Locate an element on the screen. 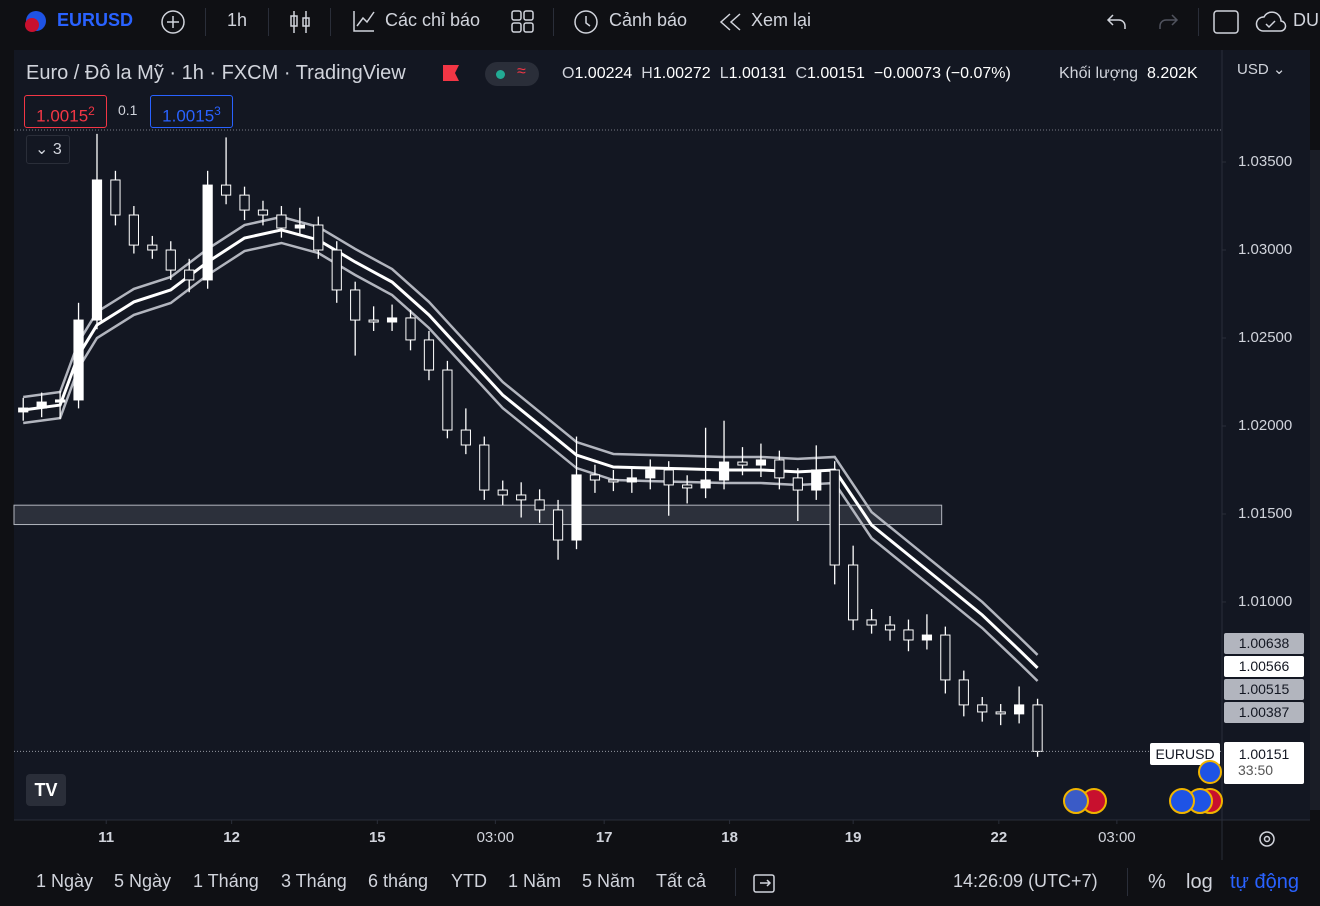 This screenshot has width=1320, height=906. range-button: 1 Tháng is located at coordinates (226, 881).